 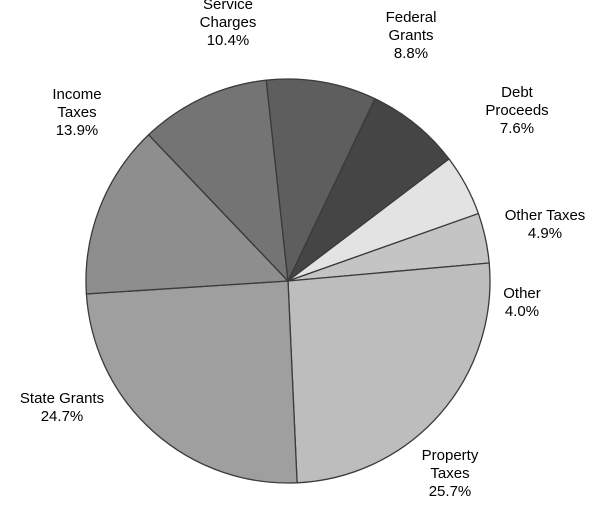 I want to click on slice-name-label: Charges, so click(x=228, y=22).